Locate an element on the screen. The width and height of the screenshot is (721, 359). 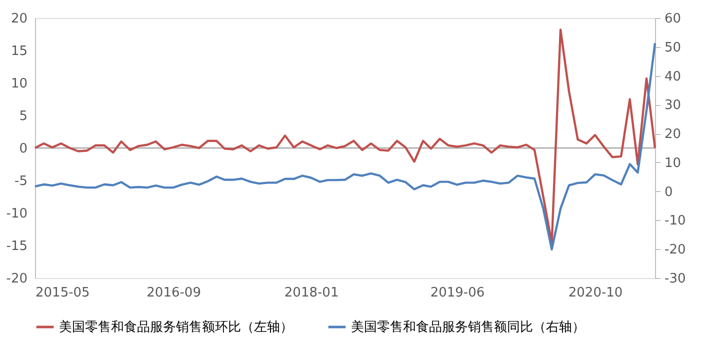
y-tick-label: -15 is located at coordinates (17, 246).